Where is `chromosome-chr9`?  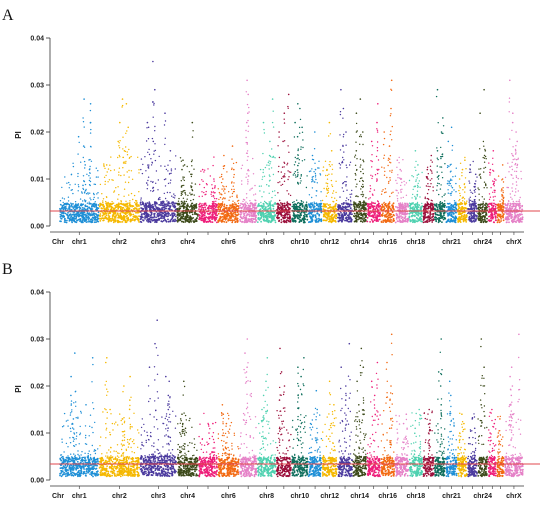 chromosome-chr9 is located at coordinates (283, 158).